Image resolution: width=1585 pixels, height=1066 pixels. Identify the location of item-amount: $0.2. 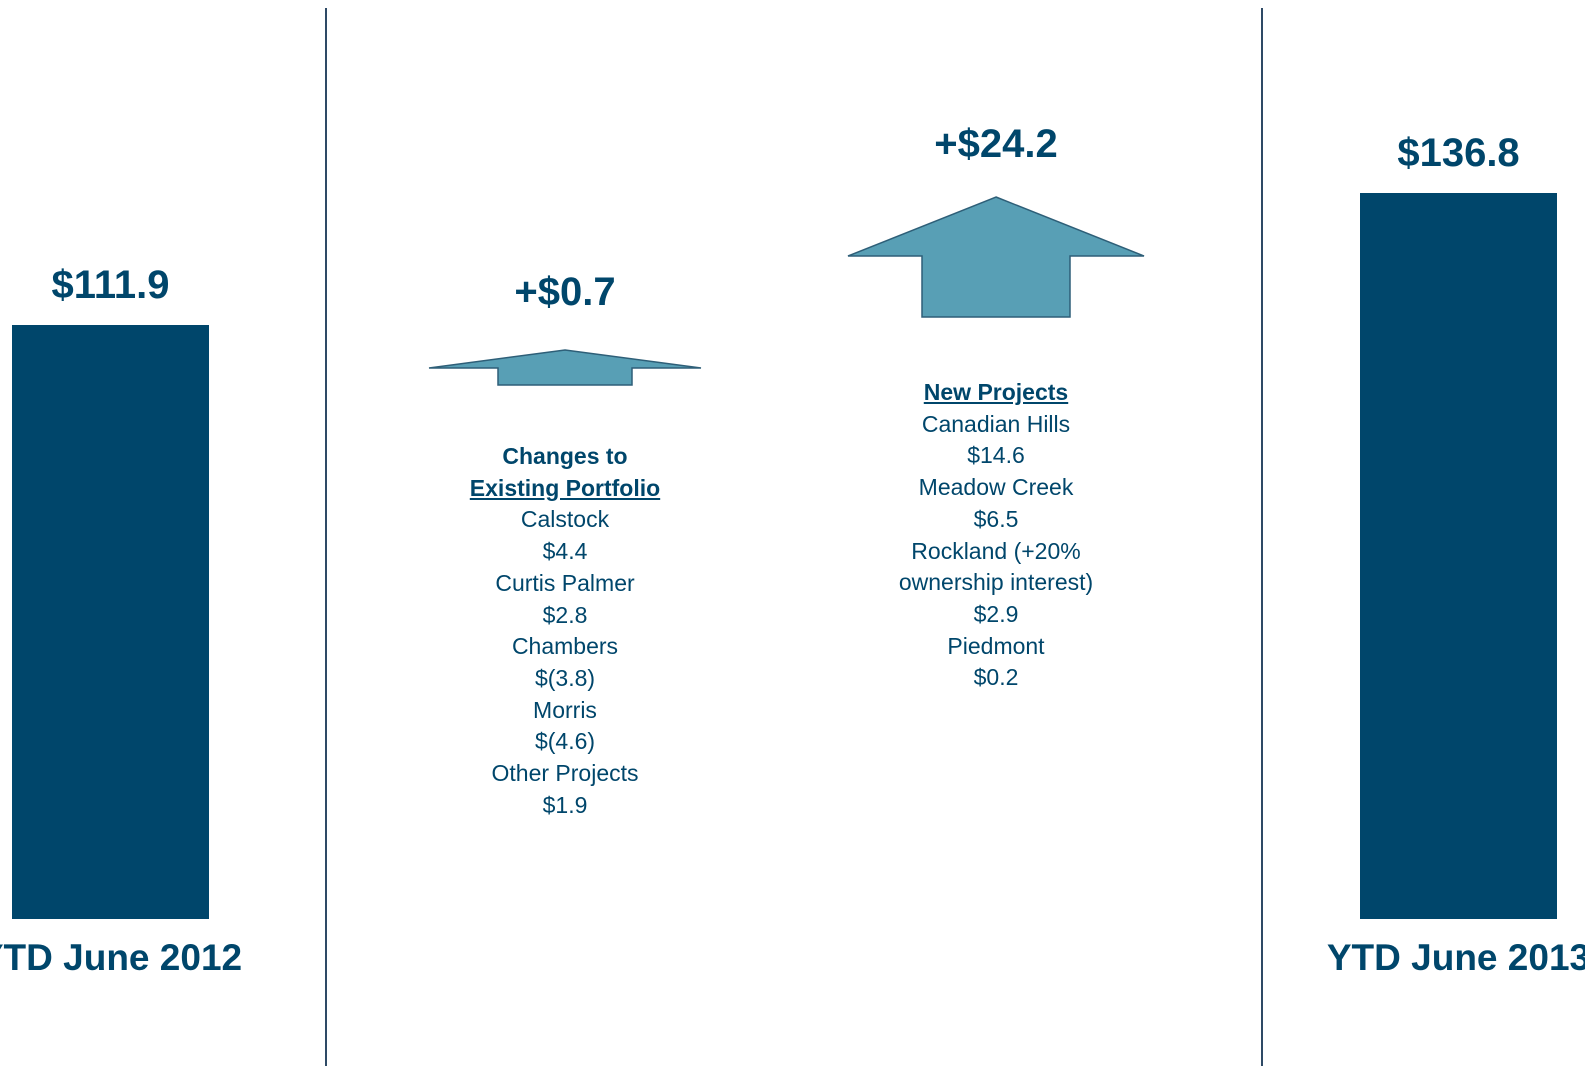
(996, 677).